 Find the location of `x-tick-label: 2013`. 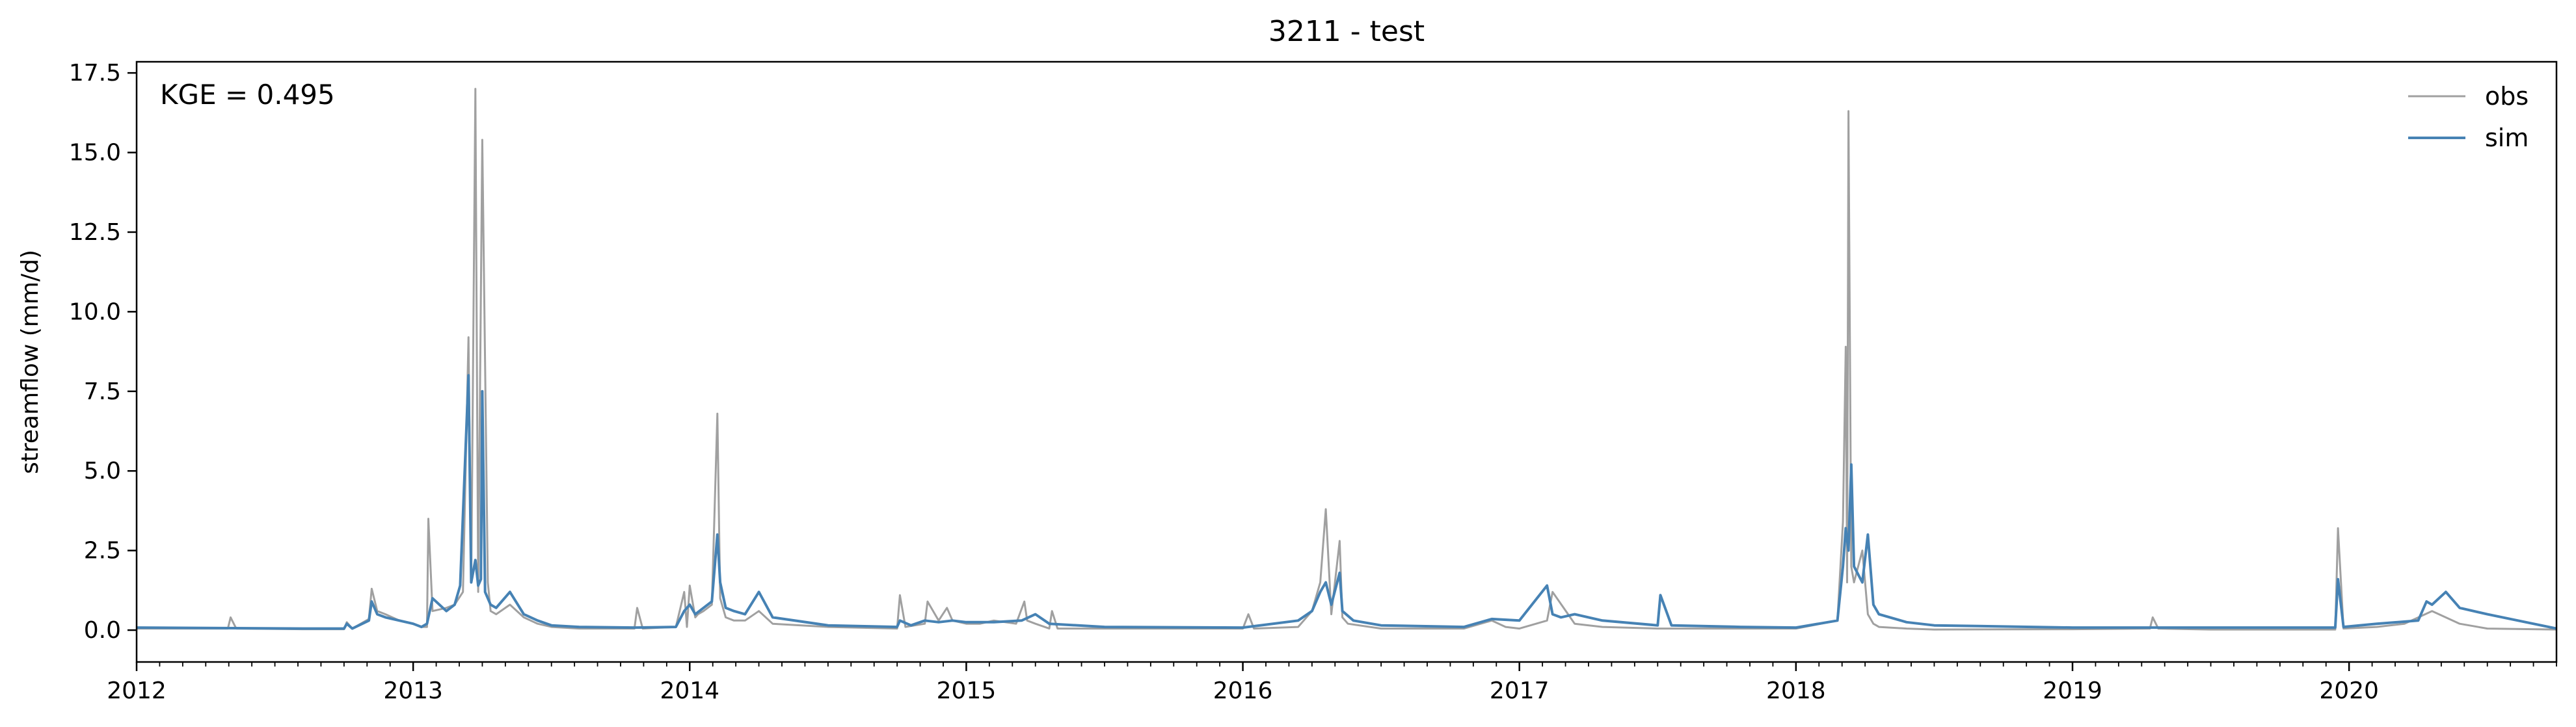

x-tick-label: 2013 is located at coordinates (413, 691).